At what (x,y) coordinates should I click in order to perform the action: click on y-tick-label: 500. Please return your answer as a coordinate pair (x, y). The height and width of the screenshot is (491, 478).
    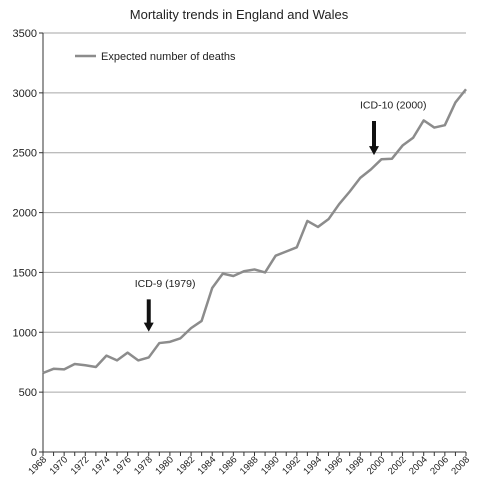
    Looking at the image, I should click on (28, 393).